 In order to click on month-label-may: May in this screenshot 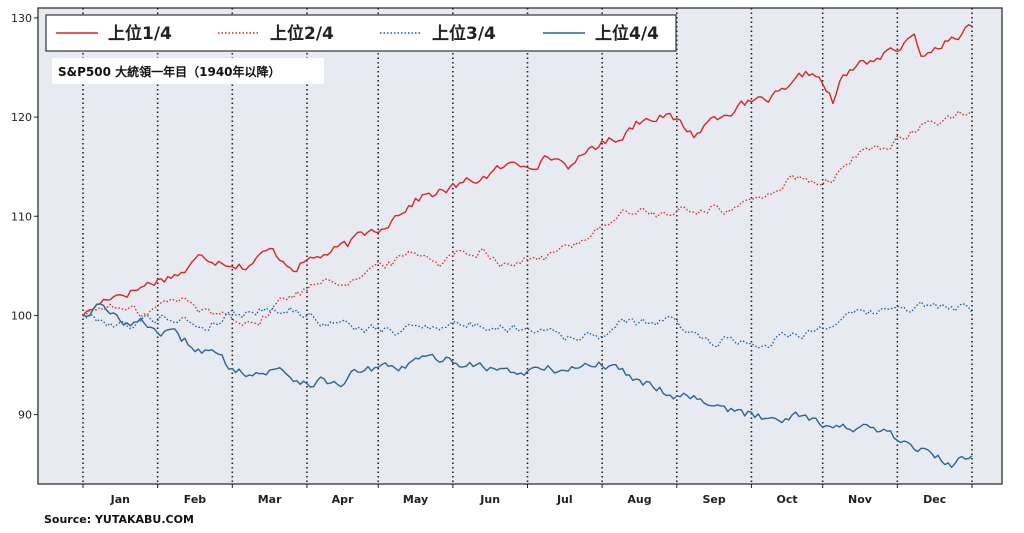, I will do `click(415, 499)`.